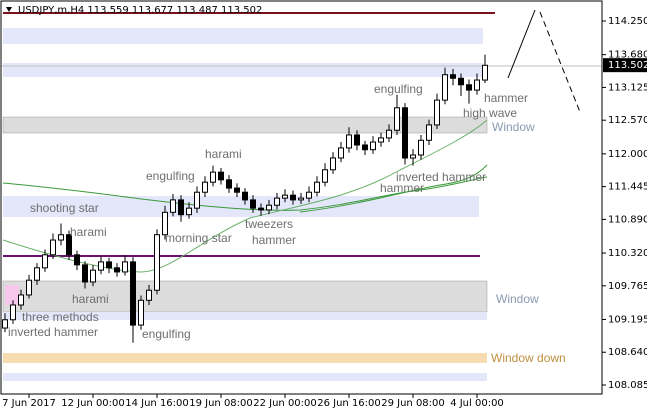 The width and height of the screenshot is (647, 410). What do you see at coordinates (627, 87) in the screenshot?
I see `y-tick-label: 113.125` at bounding box center [627, 87].